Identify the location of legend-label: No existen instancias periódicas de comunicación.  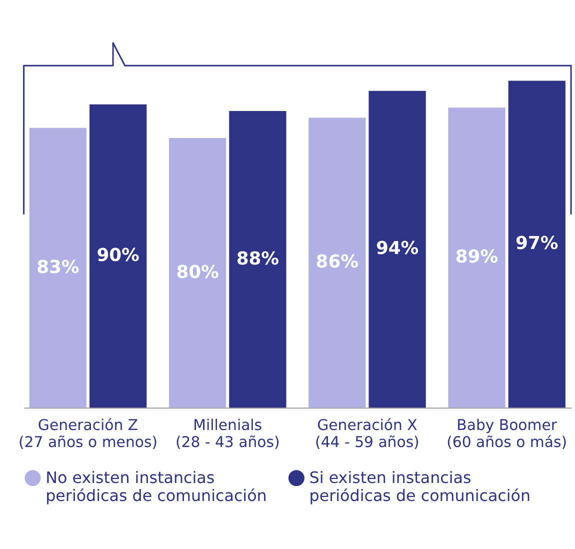
(156, 486).